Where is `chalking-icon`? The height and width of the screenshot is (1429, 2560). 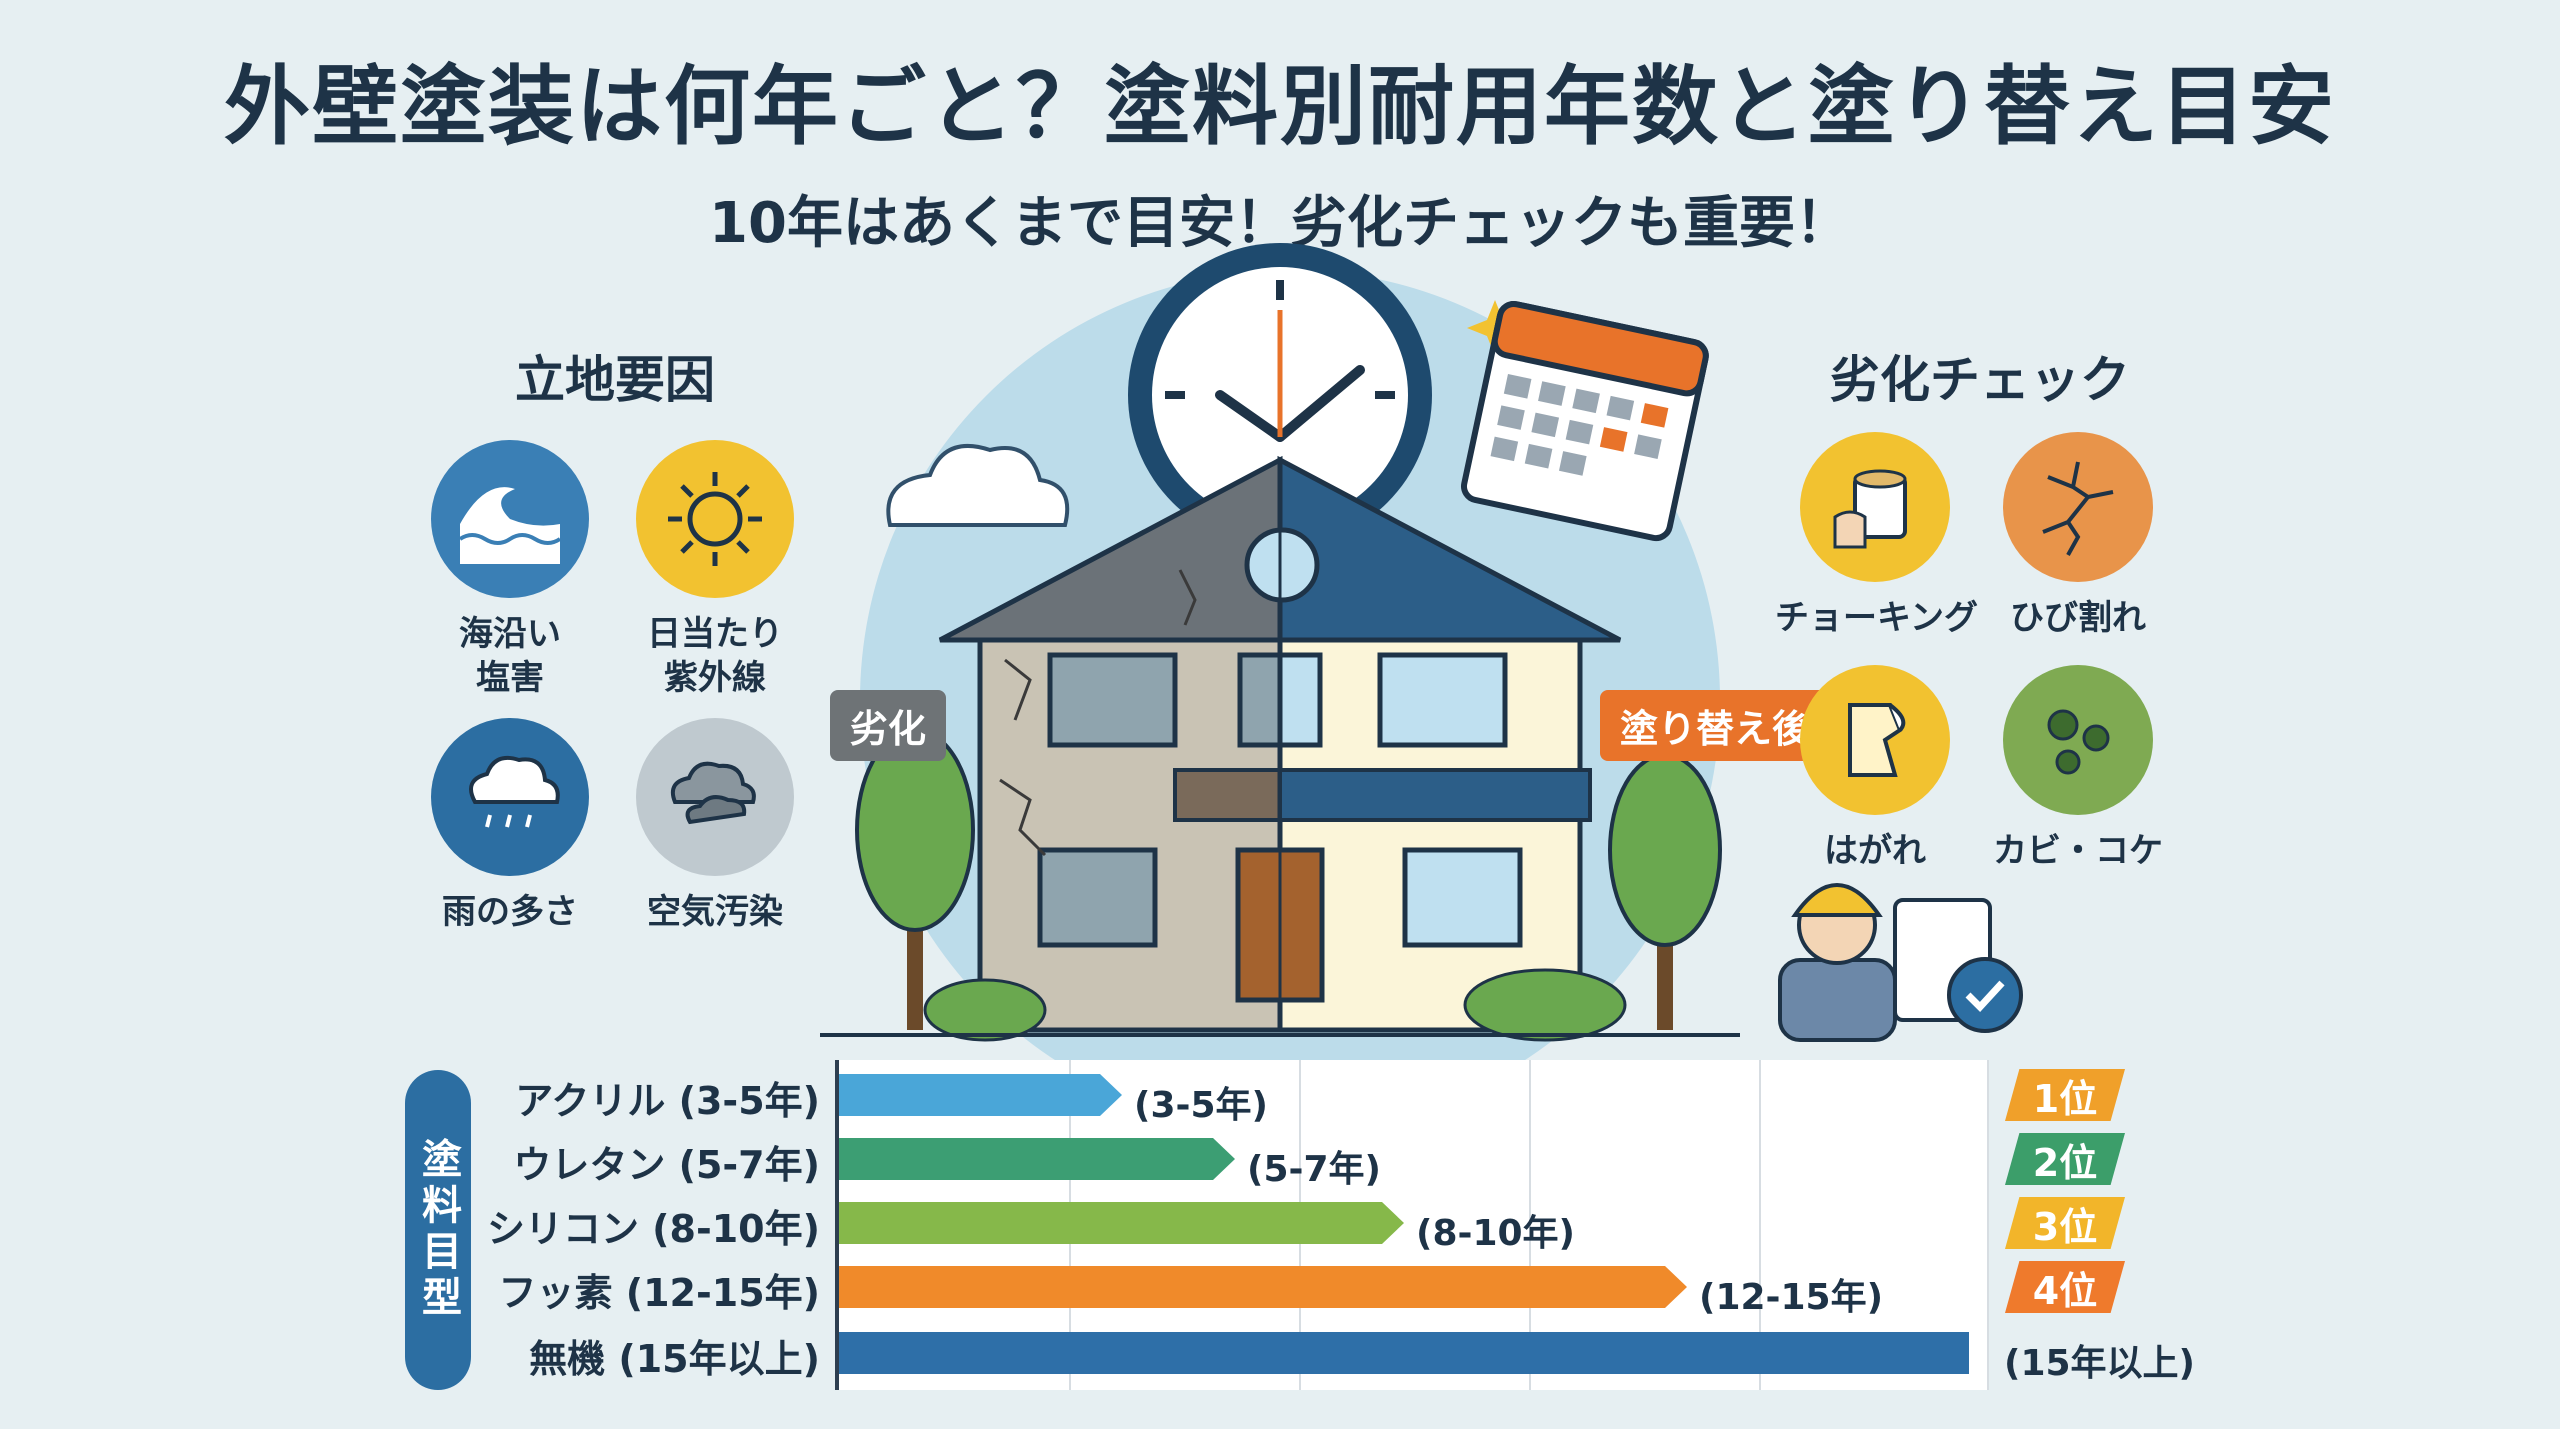 chalking-icon is located at coordinates (1870, 509).